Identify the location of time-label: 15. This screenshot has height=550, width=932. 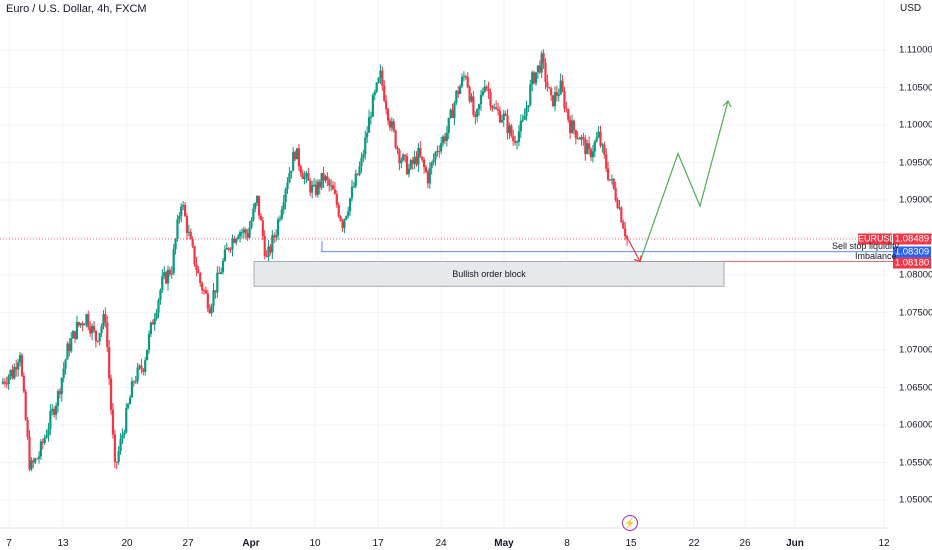
(631, 543).